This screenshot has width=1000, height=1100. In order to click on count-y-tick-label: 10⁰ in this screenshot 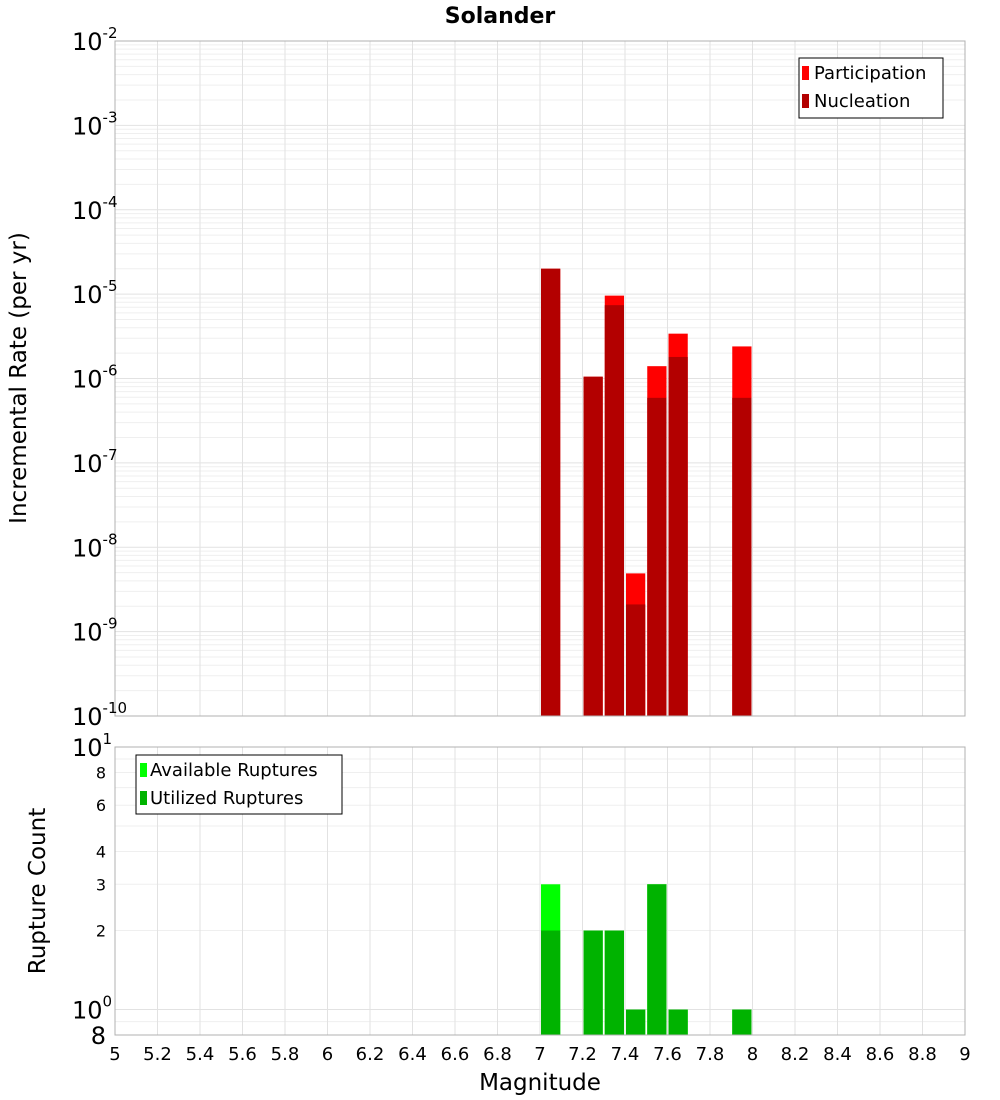, I will do `click(92, 1009)`.